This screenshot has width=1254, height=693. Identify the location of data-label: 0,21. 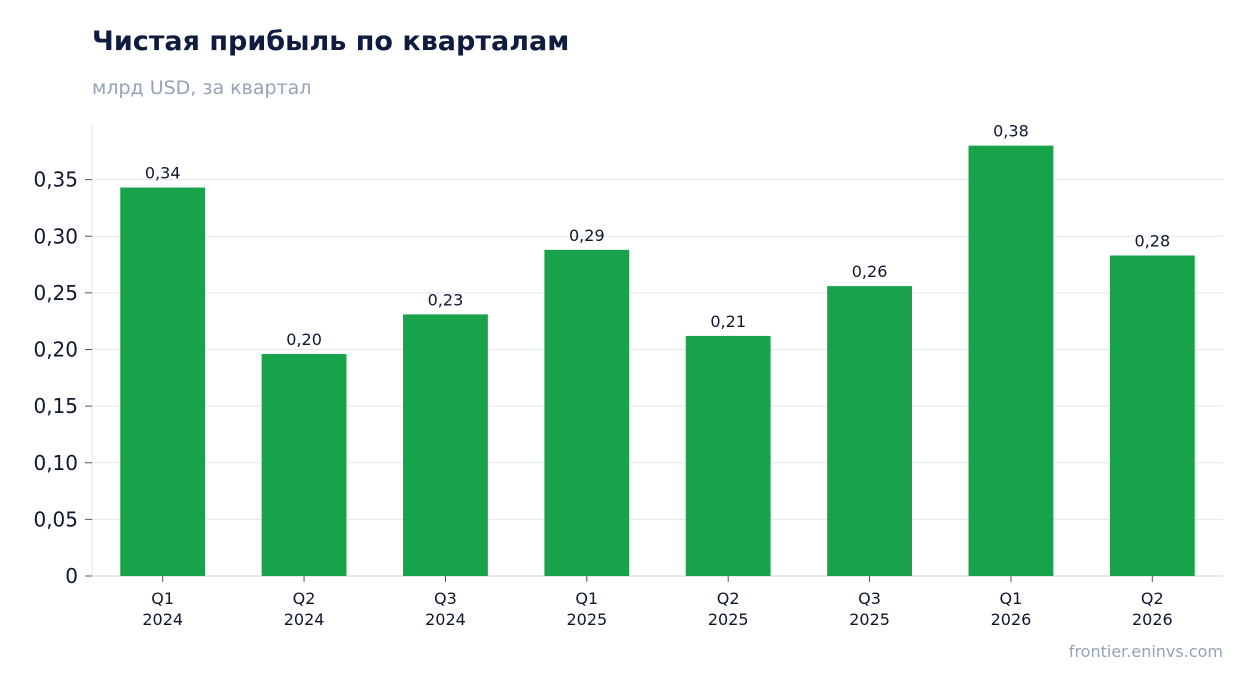
(728, 321).